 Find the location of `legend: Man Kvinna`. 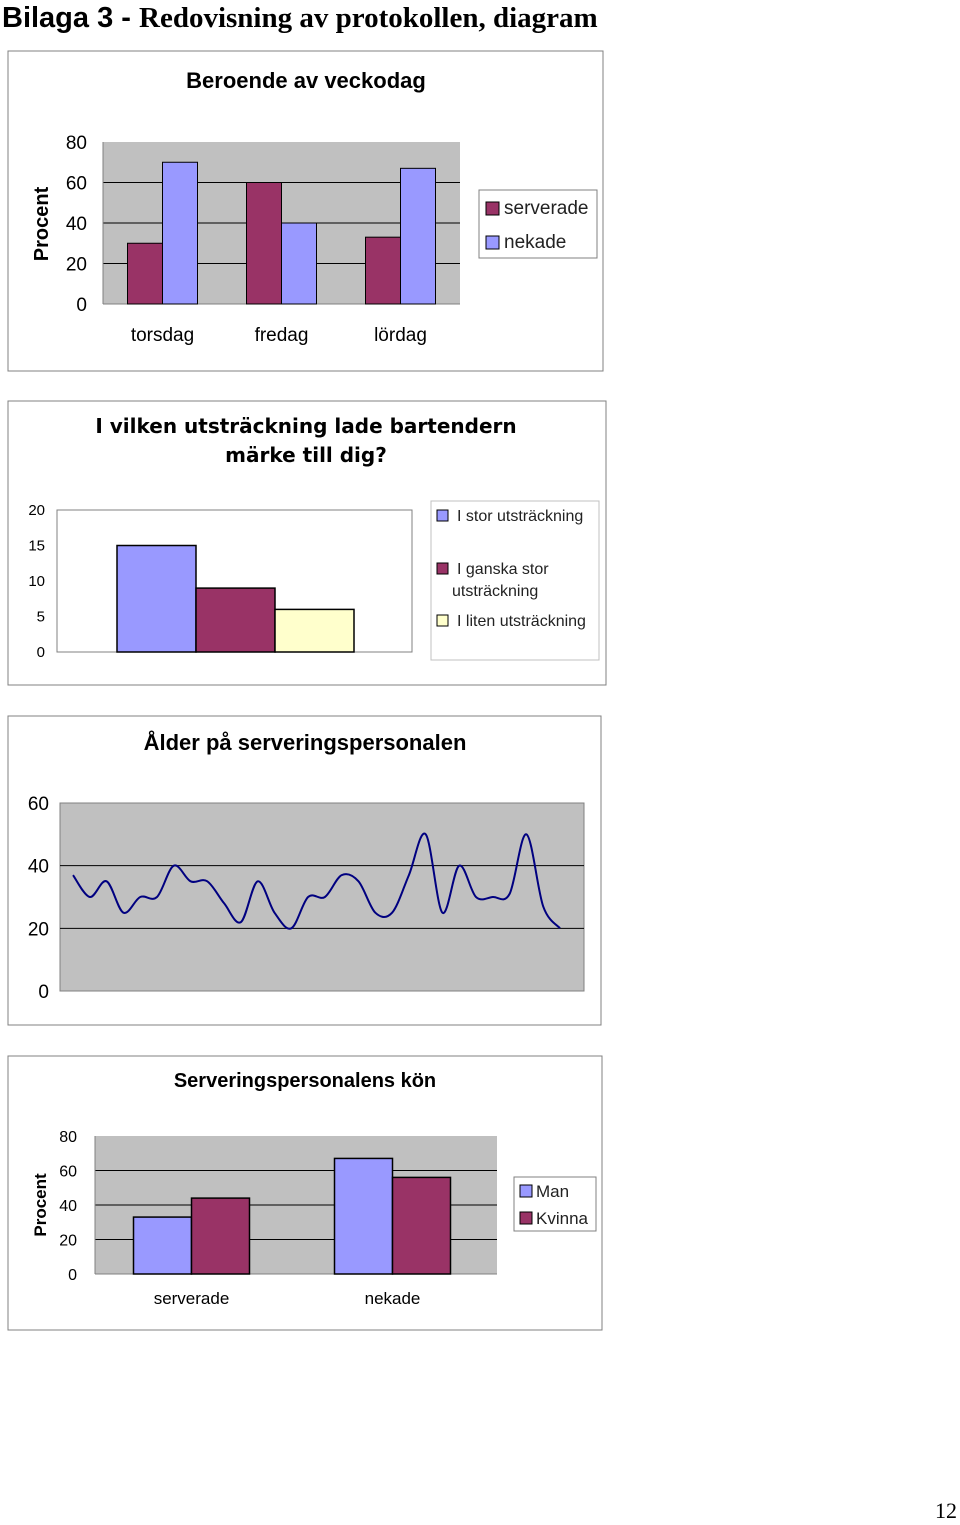

legend: Man Kvinna is located at coordinates (555, 1204).